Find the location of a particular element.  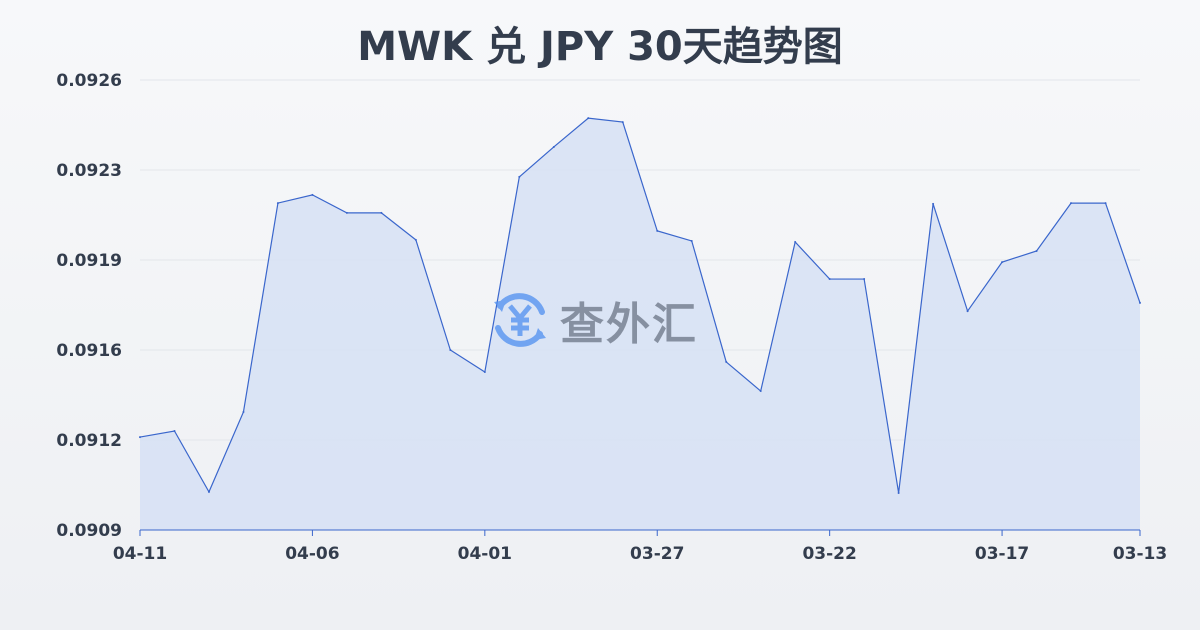

x-tick-label: 04-06 is located at coordinates (312, 554).